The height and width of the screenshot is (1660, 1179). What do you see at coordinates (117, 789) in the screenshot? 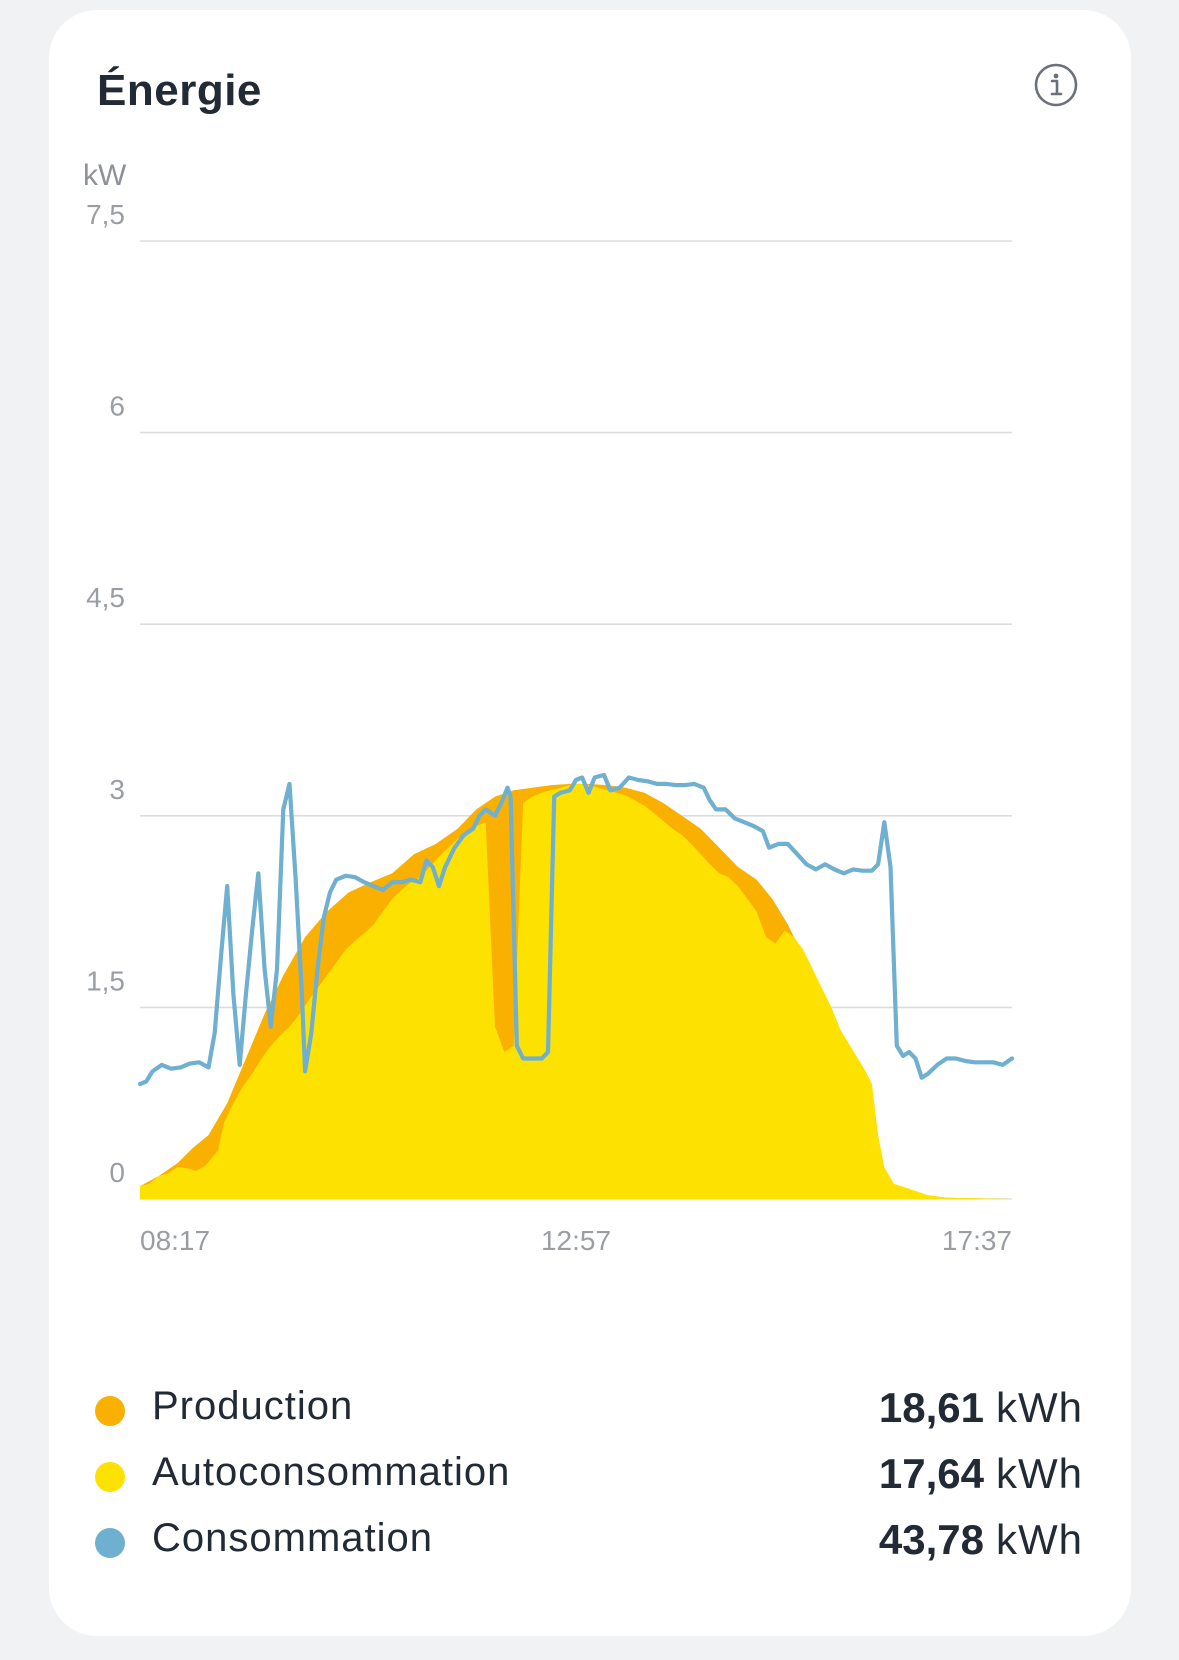
I see `y-tick-label: 3` at bounding box center [117, 789].